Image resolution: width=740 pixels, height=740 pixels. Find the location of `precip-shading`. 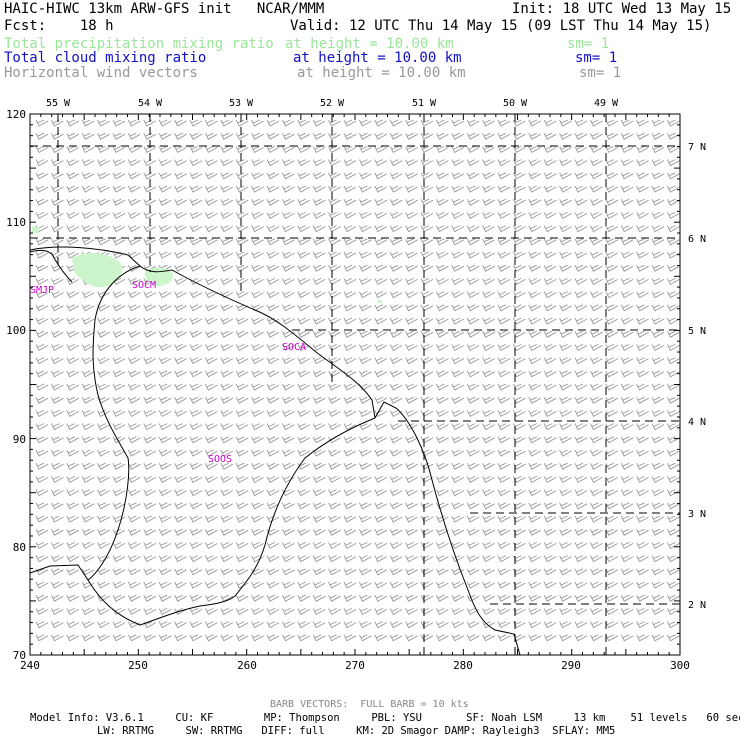

precip-shading is located at coordinates (207, 264).